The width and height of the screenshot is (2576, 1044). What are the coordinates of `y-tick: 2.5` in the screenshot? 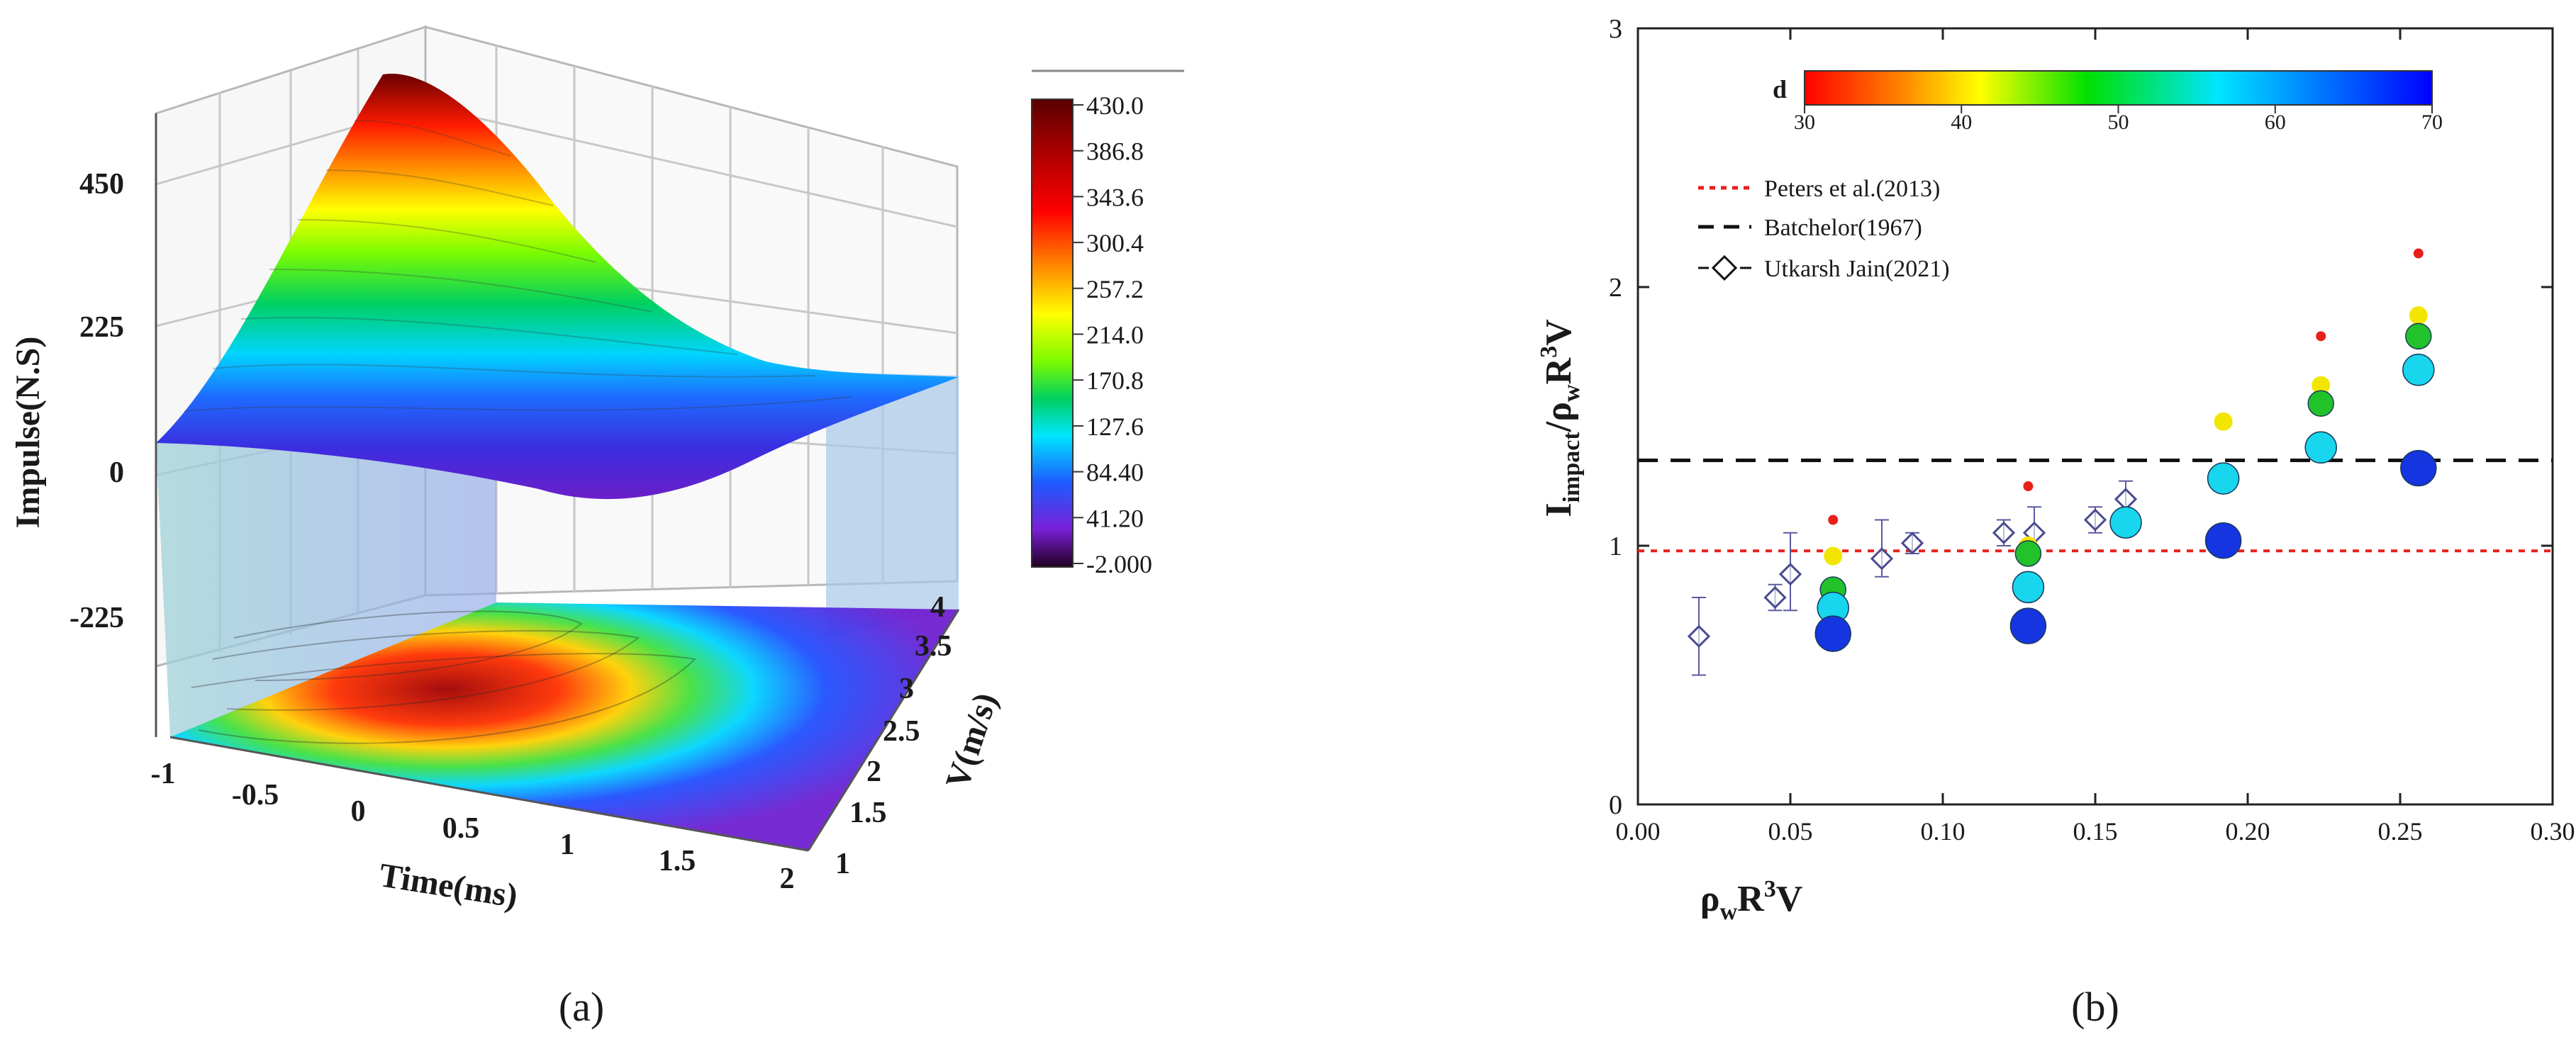 It's located at (901, 731).